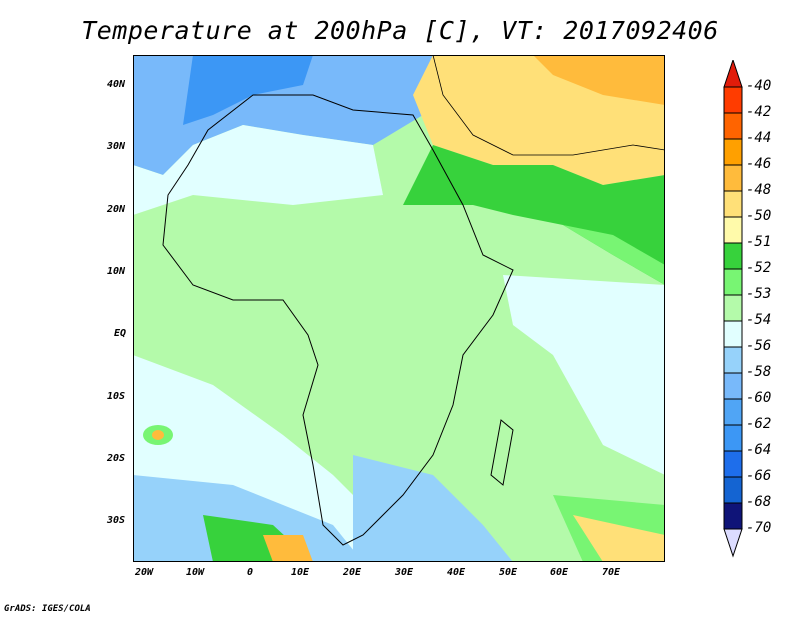  What do you see at coordinates (759, 528) in the screenshot?
I see `colorbar-label: -70` at bounding box center [759, 528].